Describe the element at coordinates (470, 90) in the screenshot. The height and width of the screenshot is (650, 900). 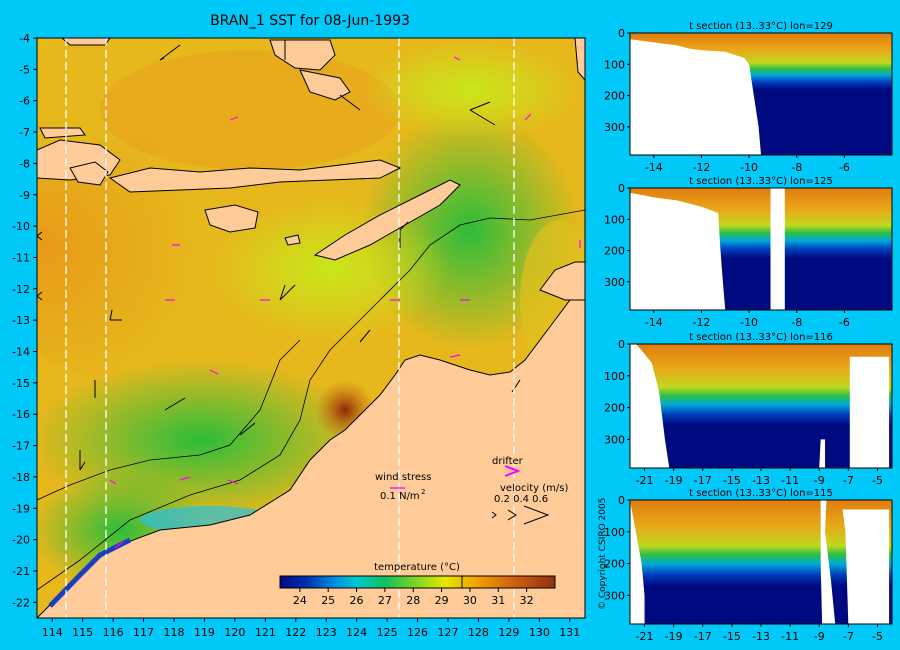
I see `green-patch-north` at that location.